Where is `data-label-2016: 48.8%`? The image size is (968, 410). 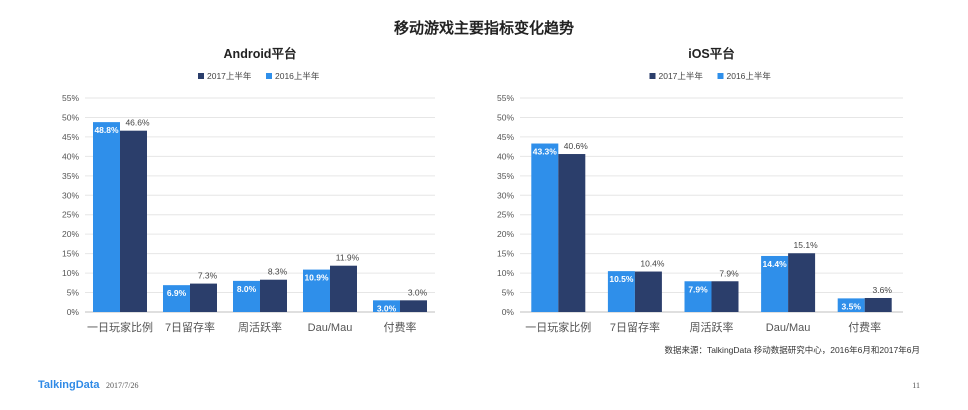
data-label-2016: 48.8% is located at coordinates (106, 130).